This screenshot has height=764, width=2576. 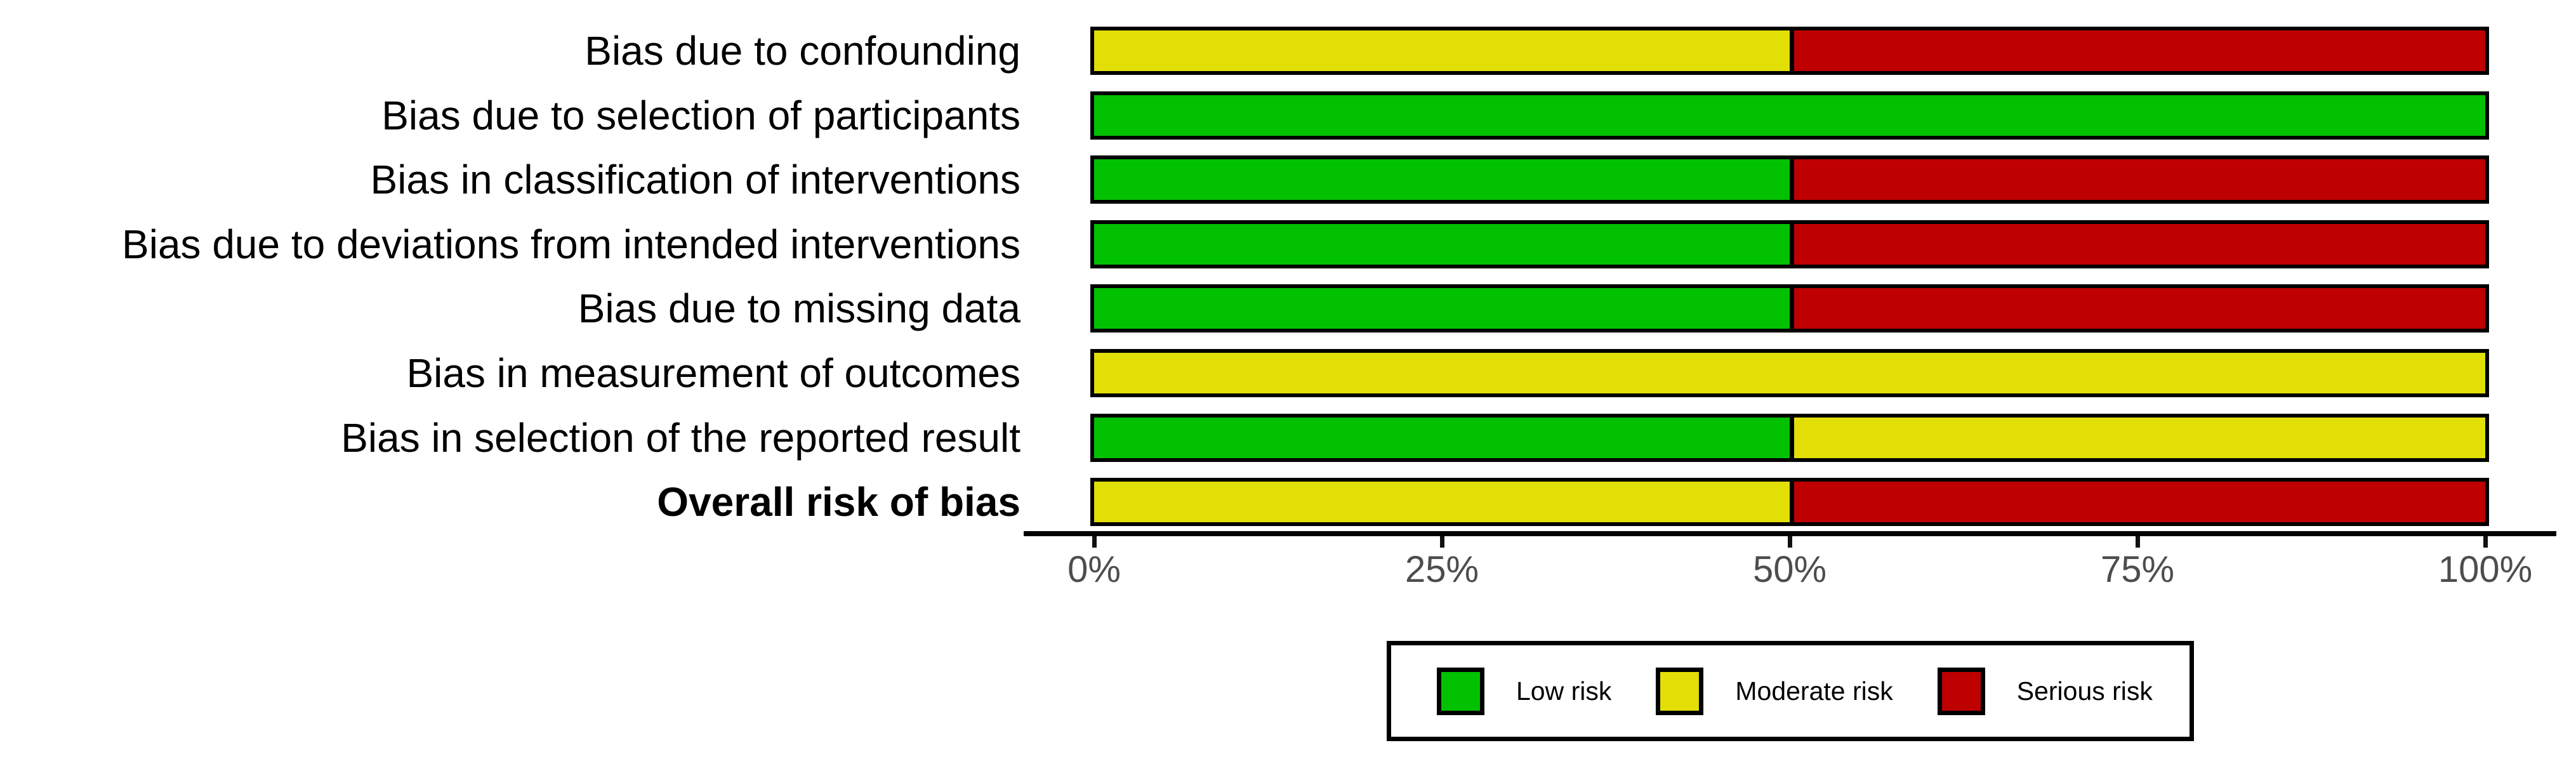 I want to click on category-label: Bias in measurement of outcomes, so click(x=713, y=373).